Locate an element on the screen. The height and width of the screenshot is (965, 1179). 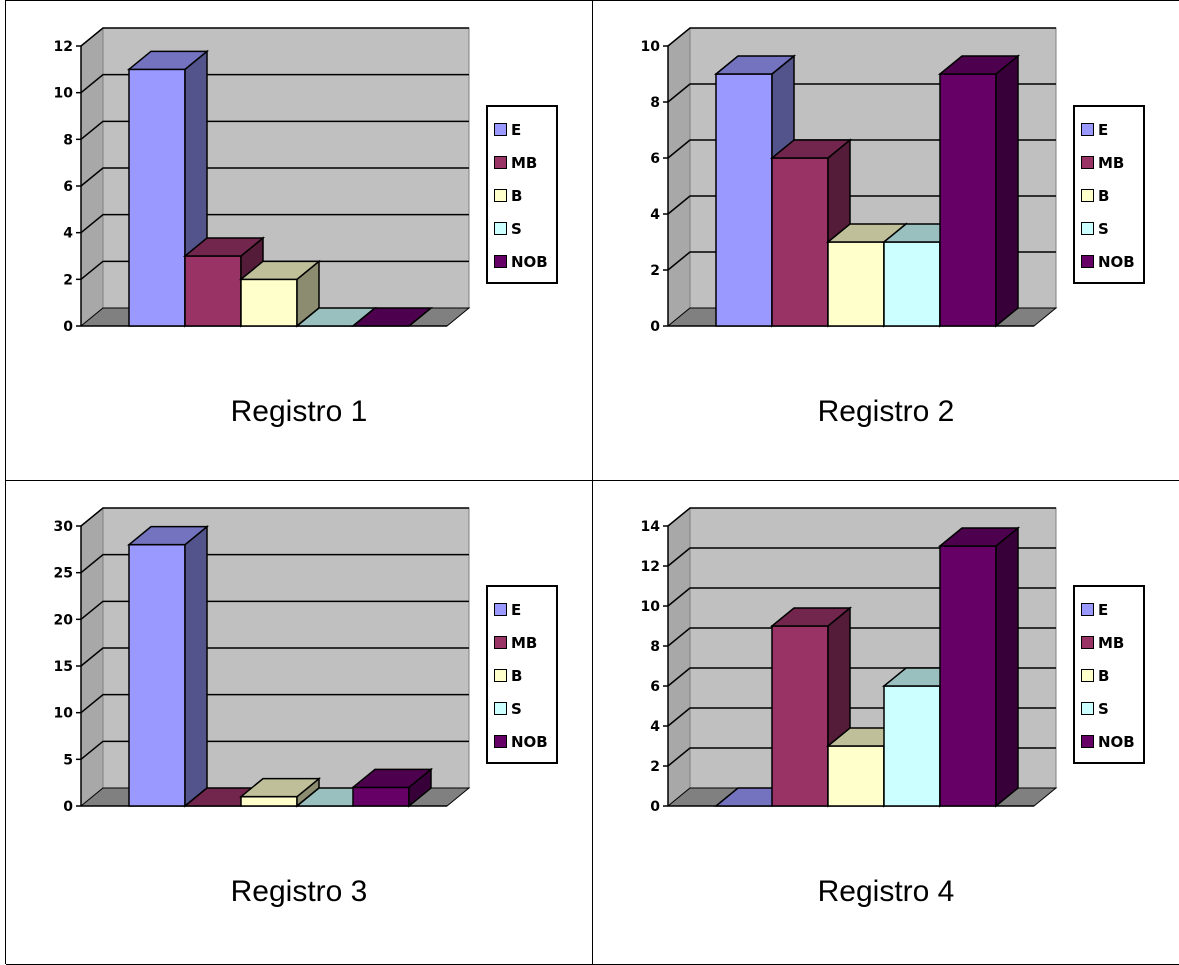
bar-b is located at coordinates (280, 792).